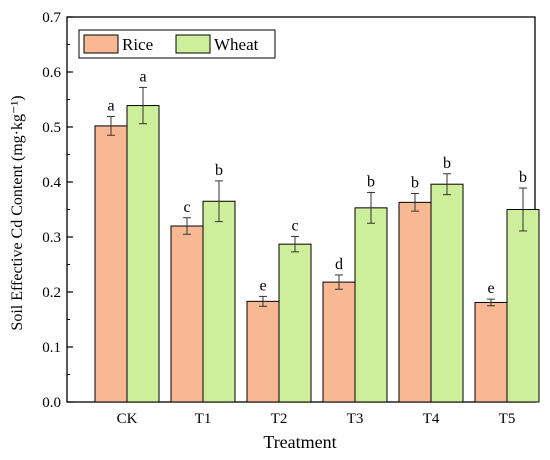 This screenshot has height=460, width=550. Describe the element at coordinates (203, 419) in the screenshot. I see `x-tick-label: T1` at that location.